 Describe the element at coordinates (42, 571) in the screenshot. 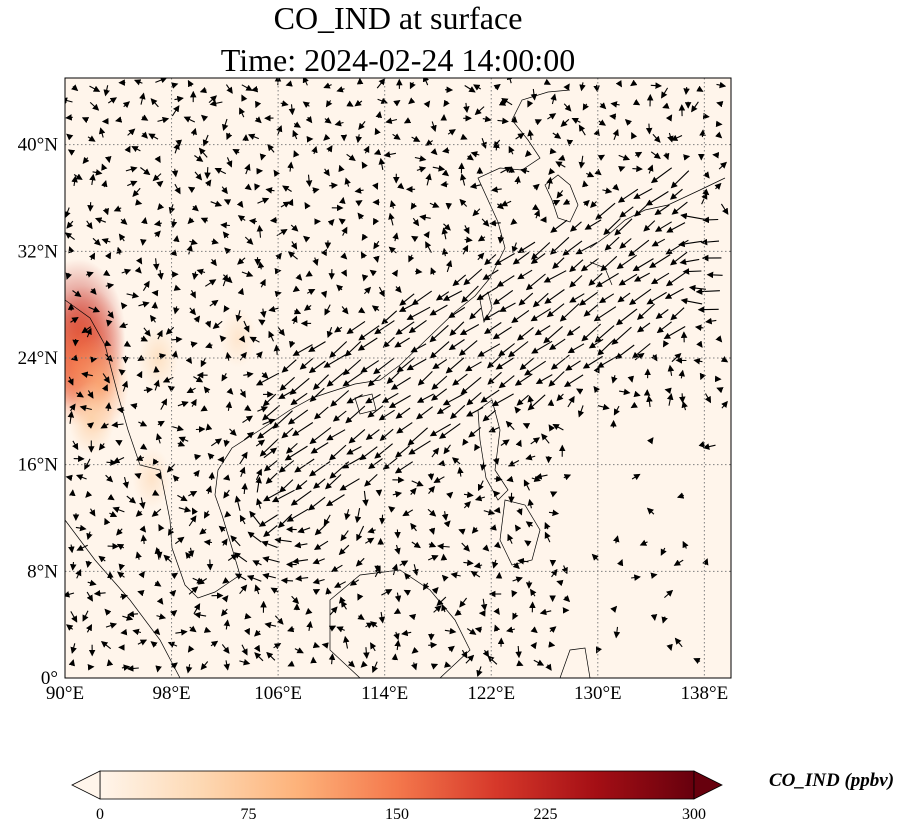

I see `latitude-tick-label: 8°N` at that location.